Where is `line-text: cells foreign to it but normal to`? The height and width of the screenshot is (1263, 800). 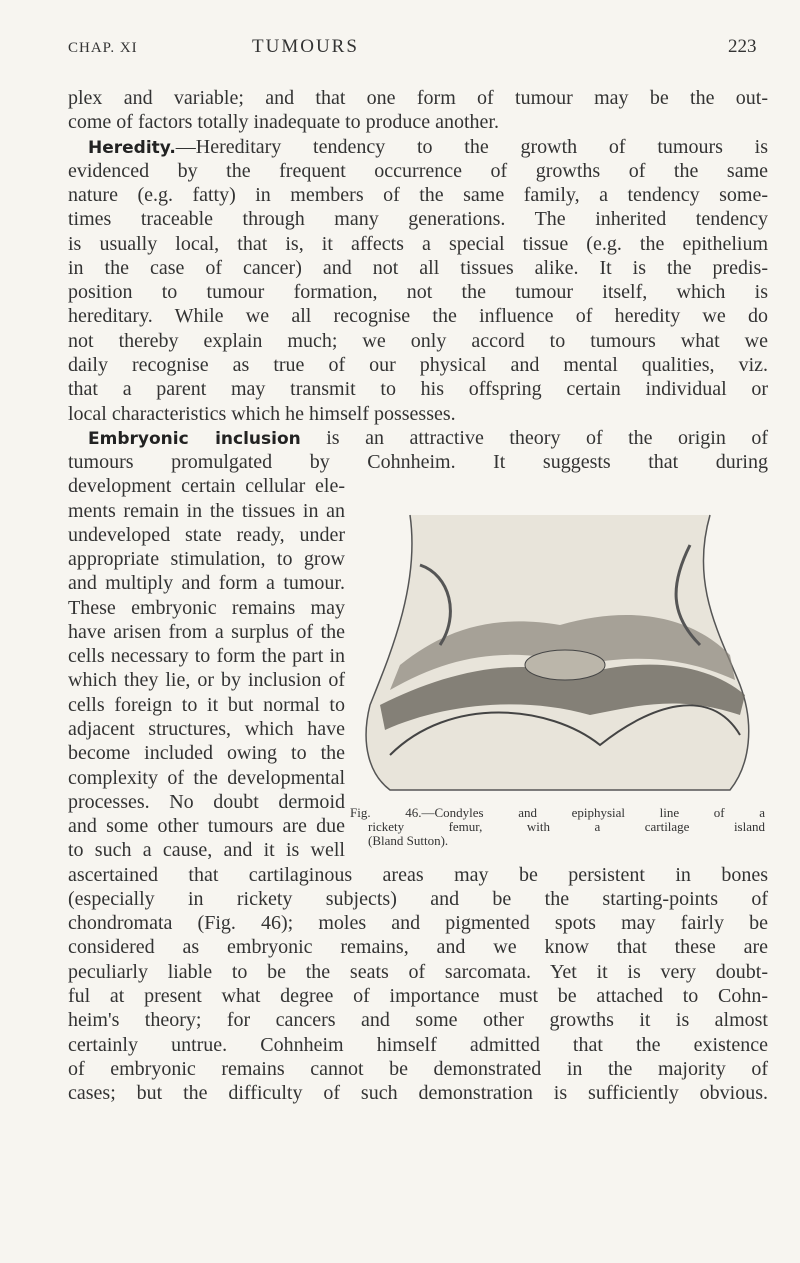 line-text: cells foreign to it but normal to is located at coordinates (206, 704).